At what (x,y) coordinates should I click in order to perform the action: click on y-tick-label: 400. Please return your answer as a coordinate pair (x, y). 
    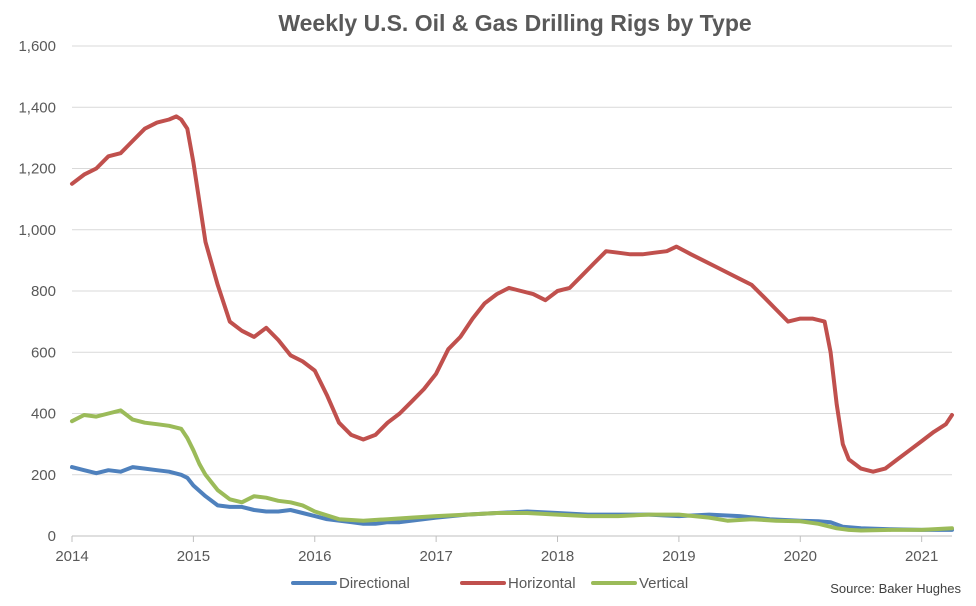
    Looking at the image, I should click on (43, 414).